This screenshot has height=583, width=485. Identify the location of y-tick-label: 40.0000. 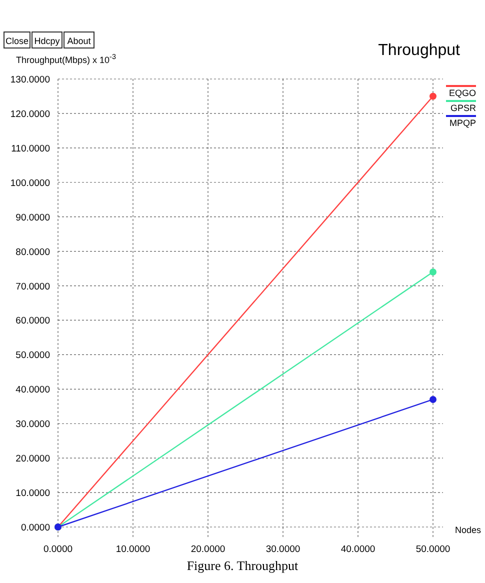
(33, 390).